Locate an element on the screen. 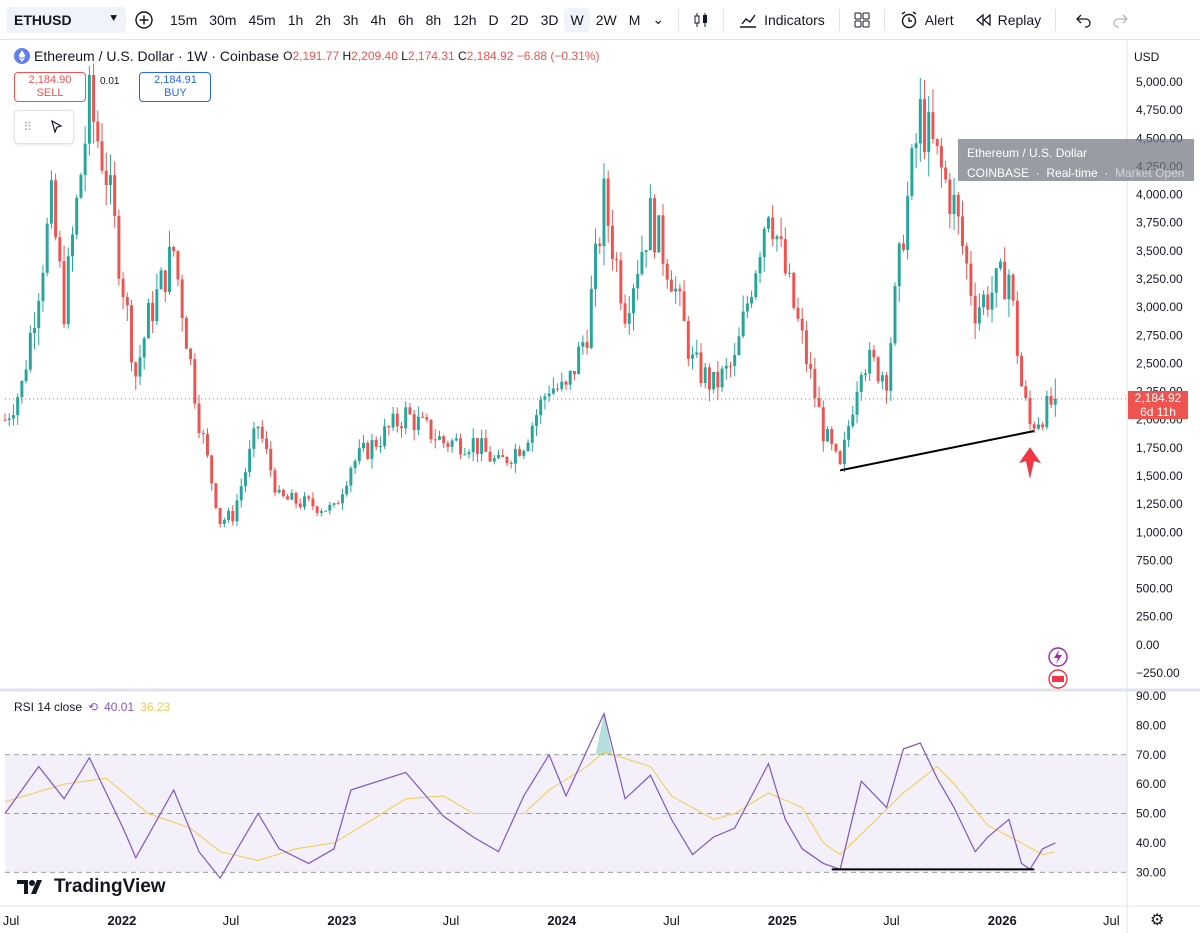 The height and width of the screenshot is (933, 1200). interval-45m: 45m is located at coordinates (262, 19).